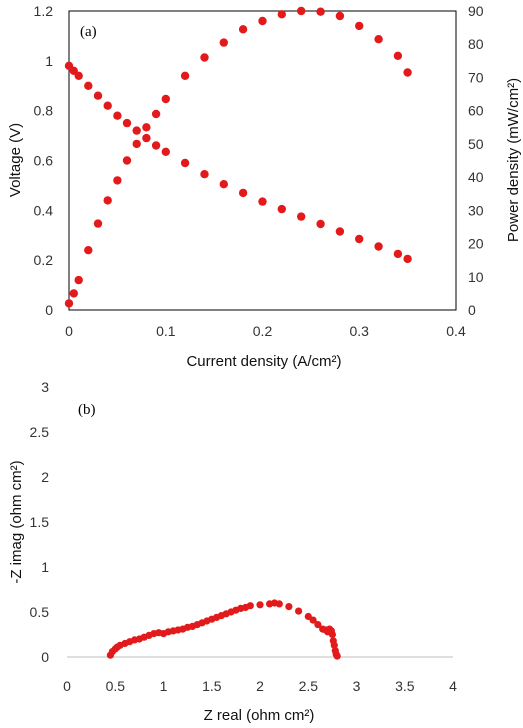 The image size is (523, 728). What do you see at coordinates (263, 331) in the screenshot?
I see `x-tick-label-a: 0.2` at bounding box center [263, 331].